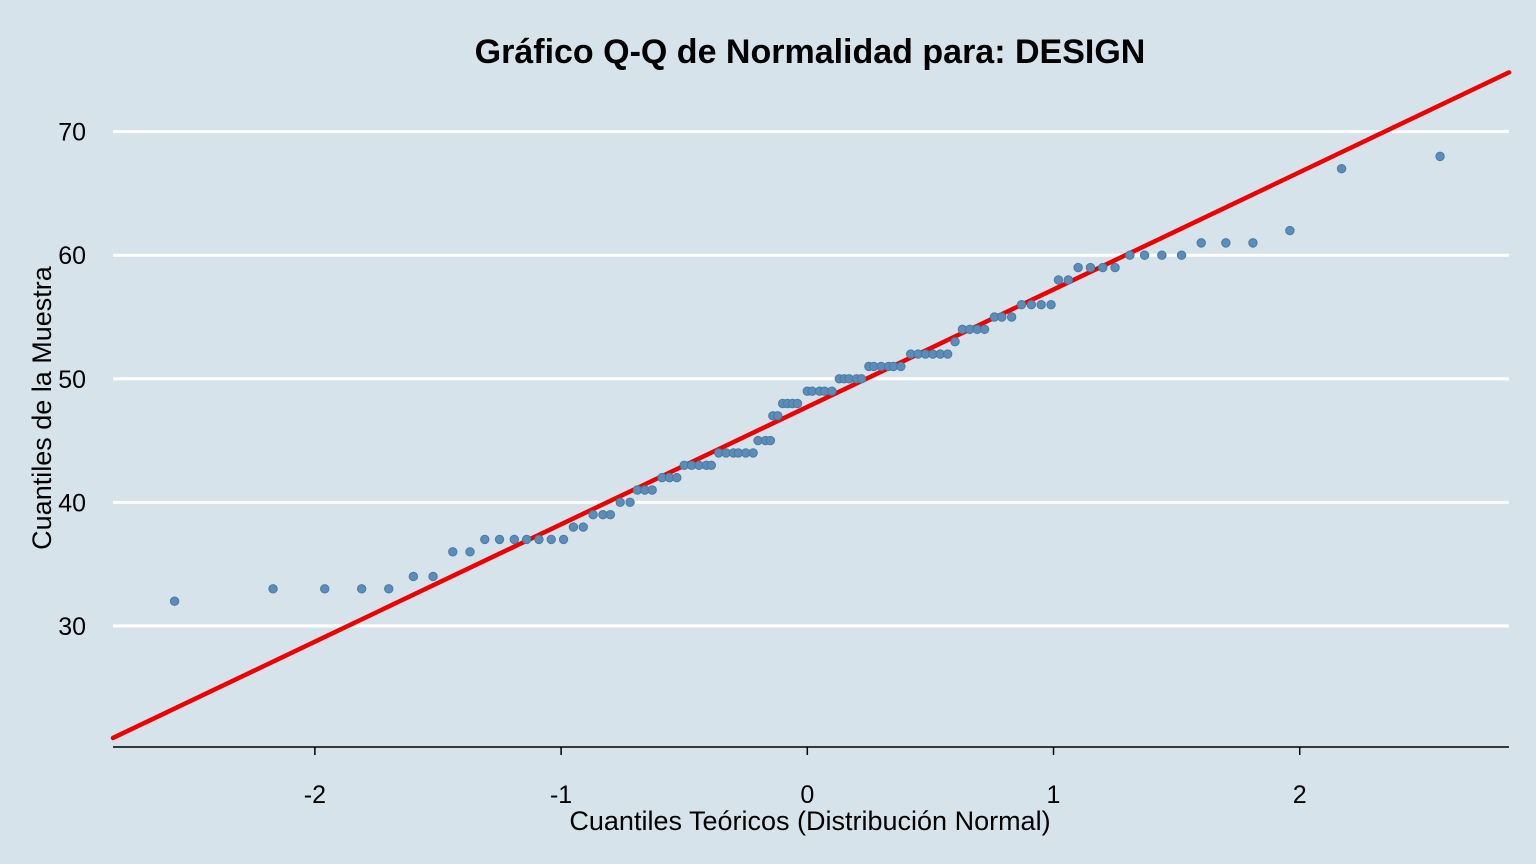 The height and width of the screenshot is (864, 1536). What do you see at coordinates (807, 795) in the screenshot?
I see `x-tick-label-0: 0` at bounding box center [807, 795].